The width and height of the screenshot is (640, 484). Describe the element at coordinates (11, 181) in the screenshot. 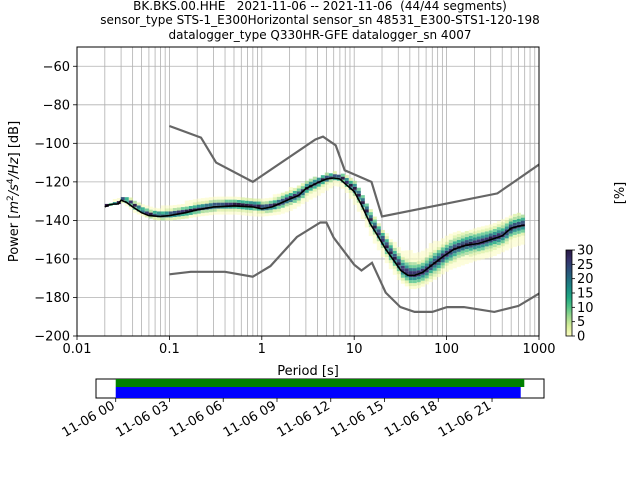

I see `y-axis-label-p2: 4` at that location.